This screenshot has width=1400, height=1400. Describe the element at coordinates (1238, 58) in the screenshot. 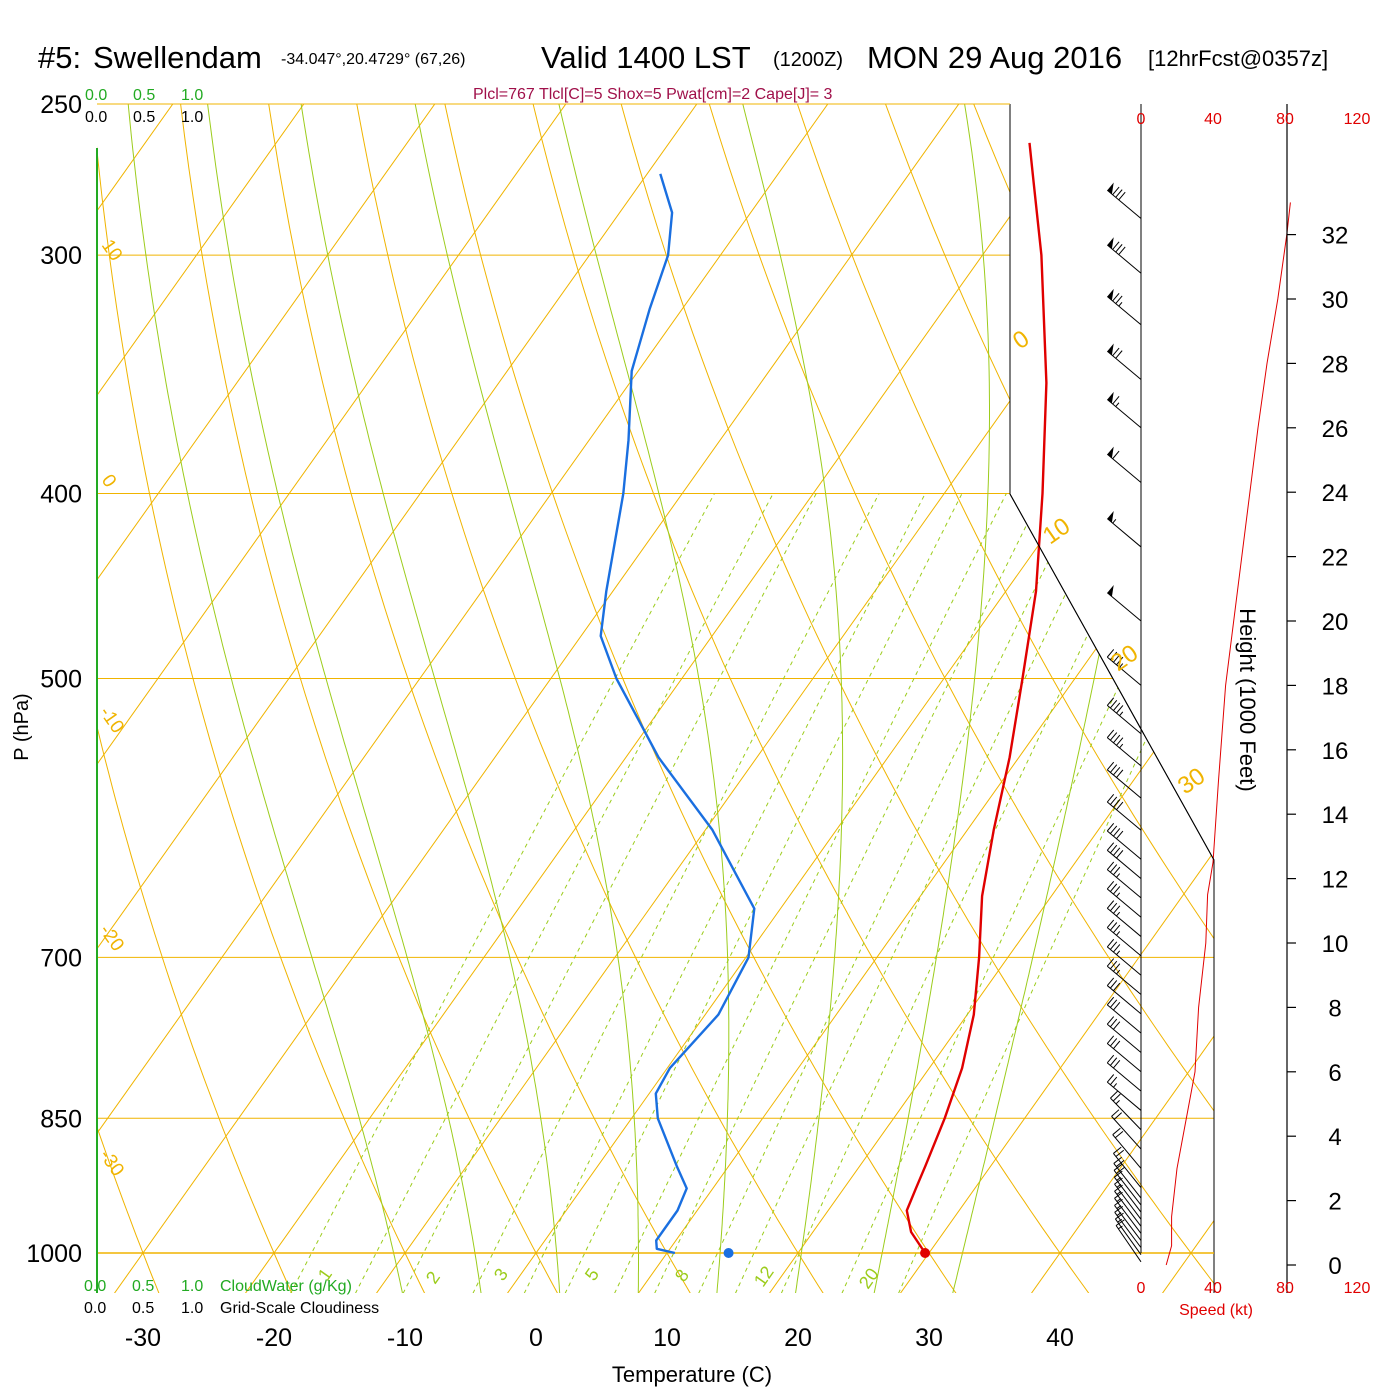

I see `forecast-info: [12hrFcst@0357z]` at that location.